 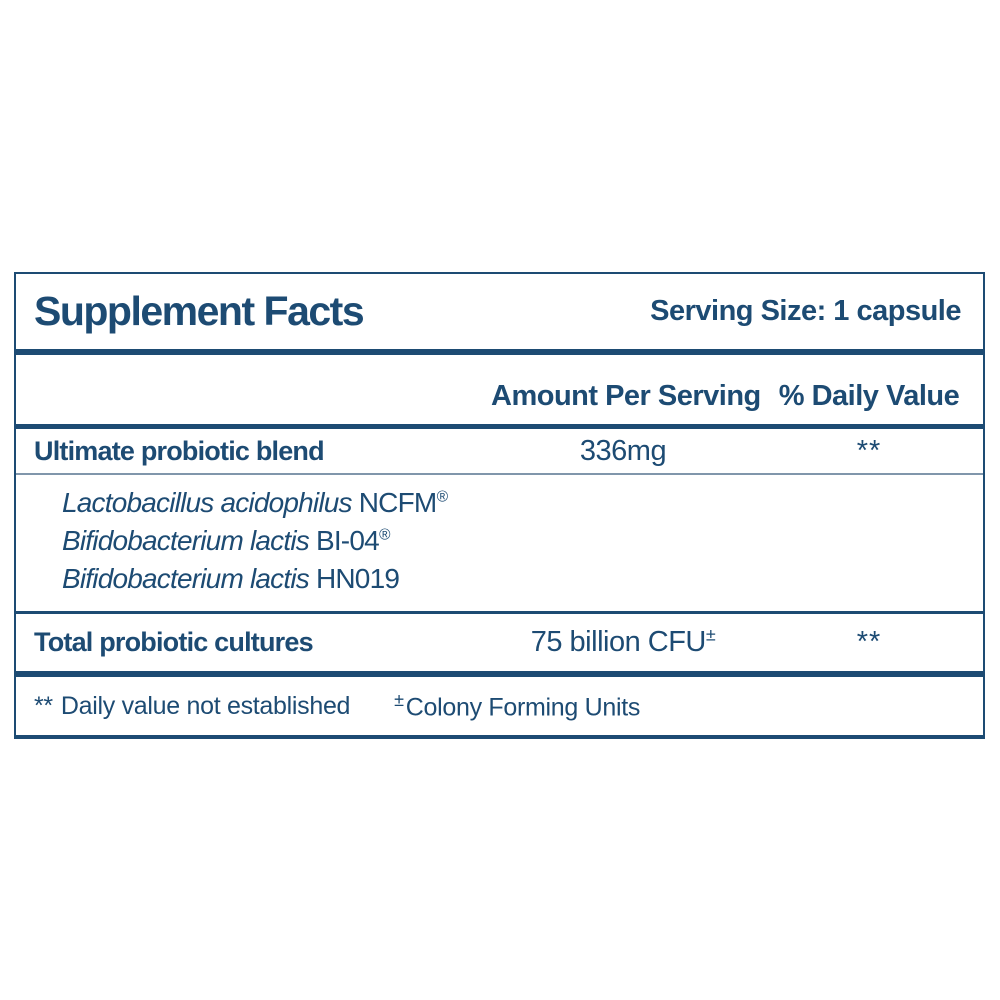 What do you see at coordinates (618, 642) in the screenshot?
I see `amount-value: 75 billion CFU` at bounding box center [618, 642].